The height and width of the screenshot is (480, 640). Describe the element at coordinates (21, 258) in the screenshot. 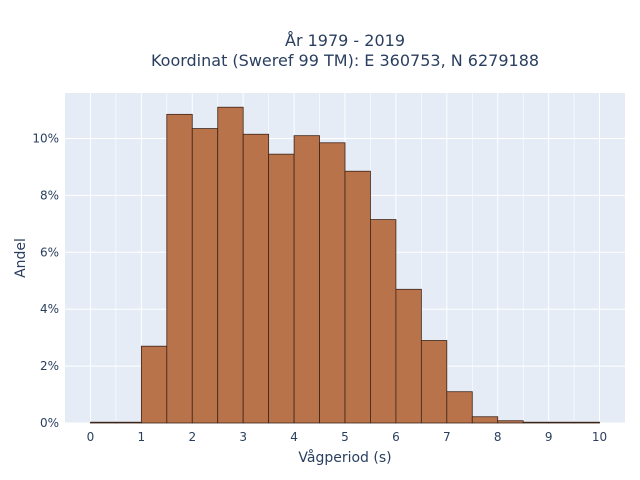

I see `y-axis-title: Andel` at that location.